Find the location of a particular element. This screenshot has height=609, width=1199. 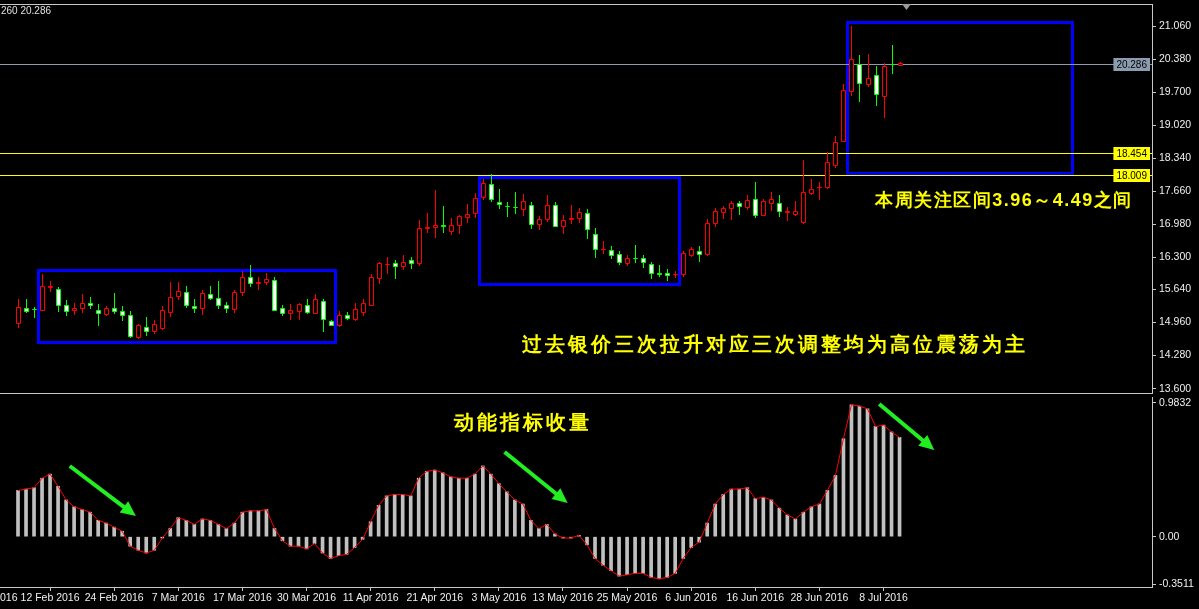

y-tick-label: 0.00 is located at coordinates (1169, 535).